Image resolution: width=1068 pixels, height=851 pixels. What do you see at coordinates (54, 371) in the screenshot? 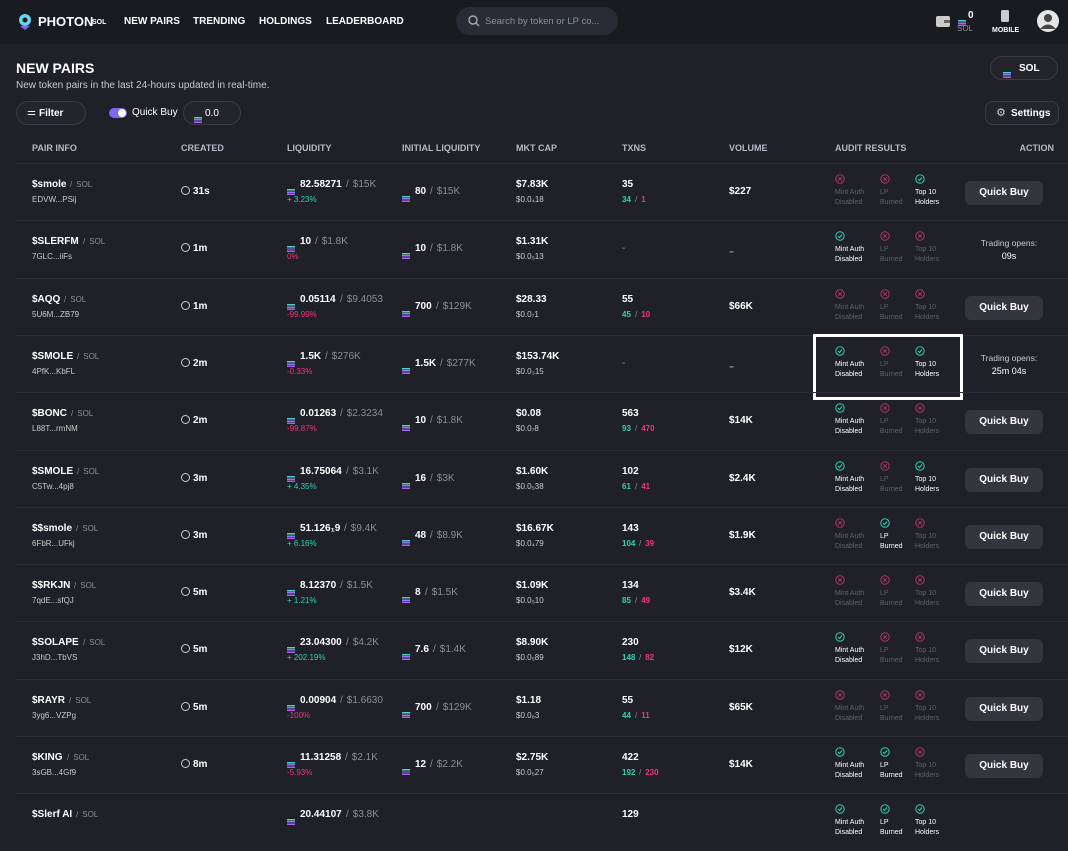
I see `token-address: 4PfK...KbFL` at bounding box center [54, 371].